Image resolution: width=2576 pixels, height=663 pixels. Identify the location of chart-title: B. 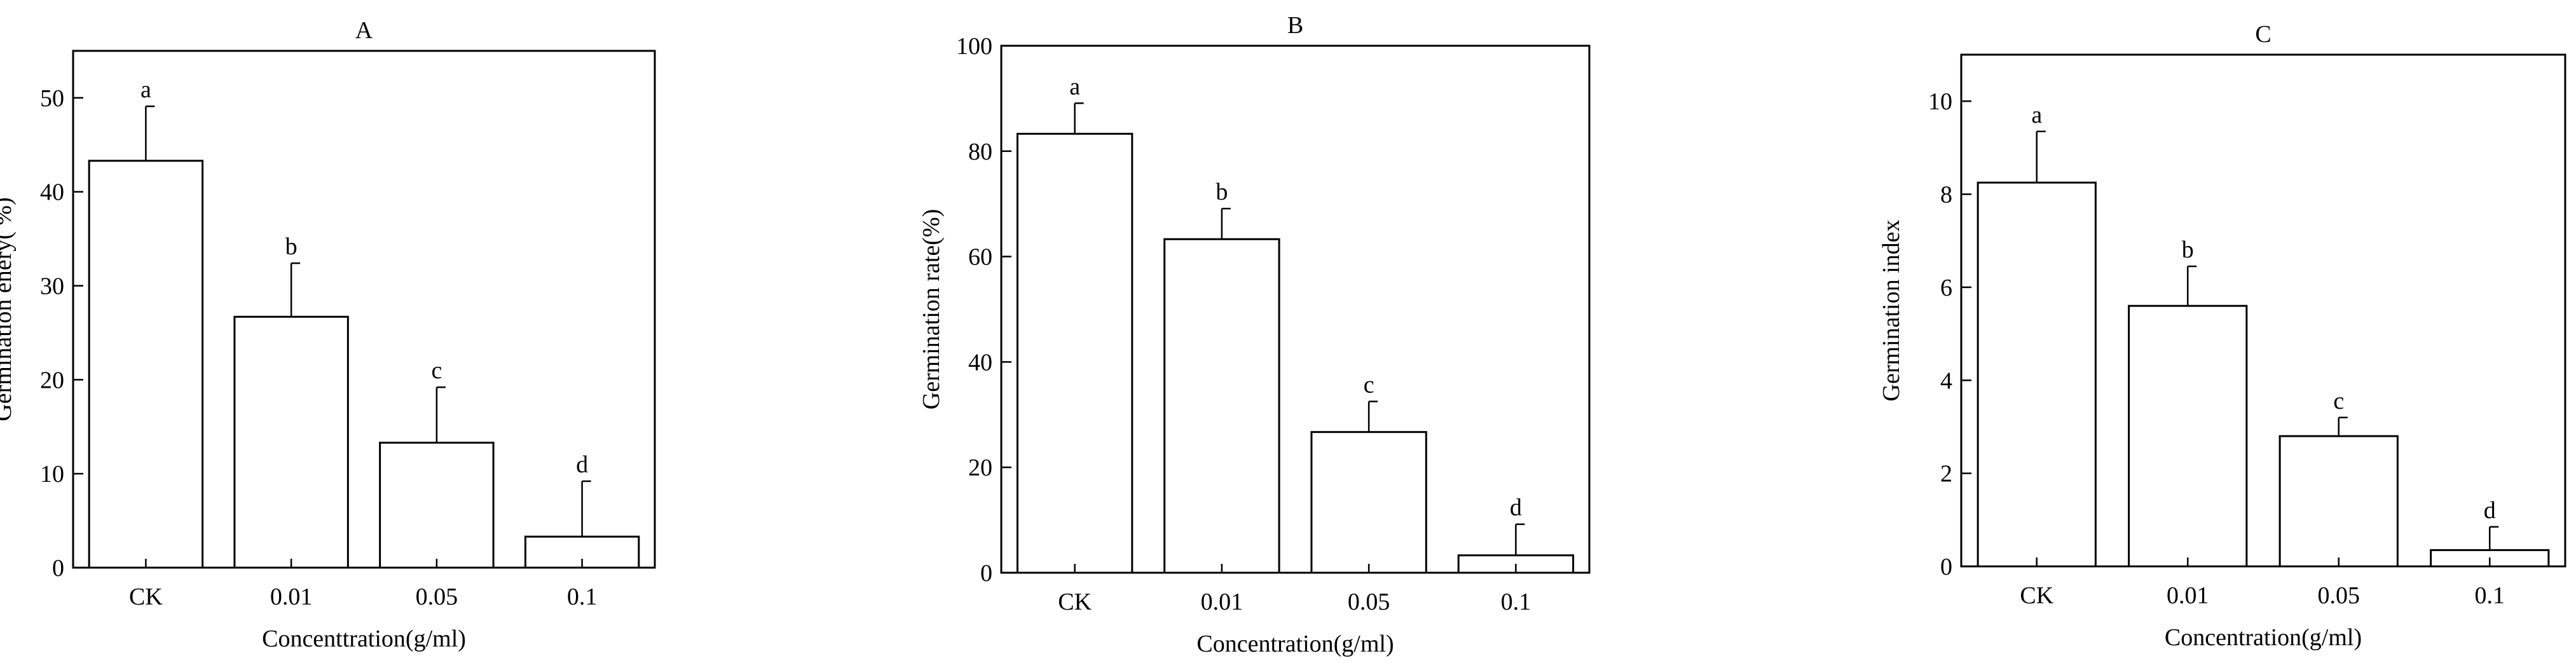
(1295, 25).